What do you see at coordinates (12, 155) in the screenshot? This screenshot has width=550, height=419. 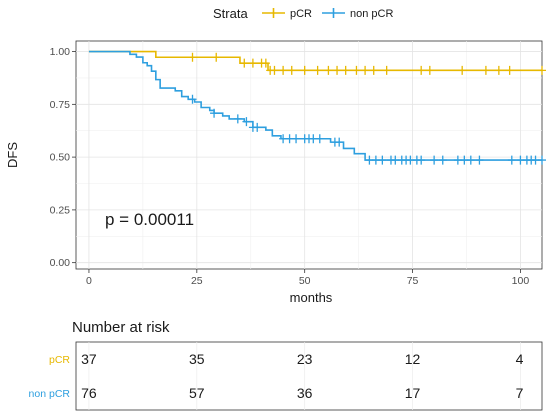 I see `y-axis-label: DFS` at bounding box center [12, 155].